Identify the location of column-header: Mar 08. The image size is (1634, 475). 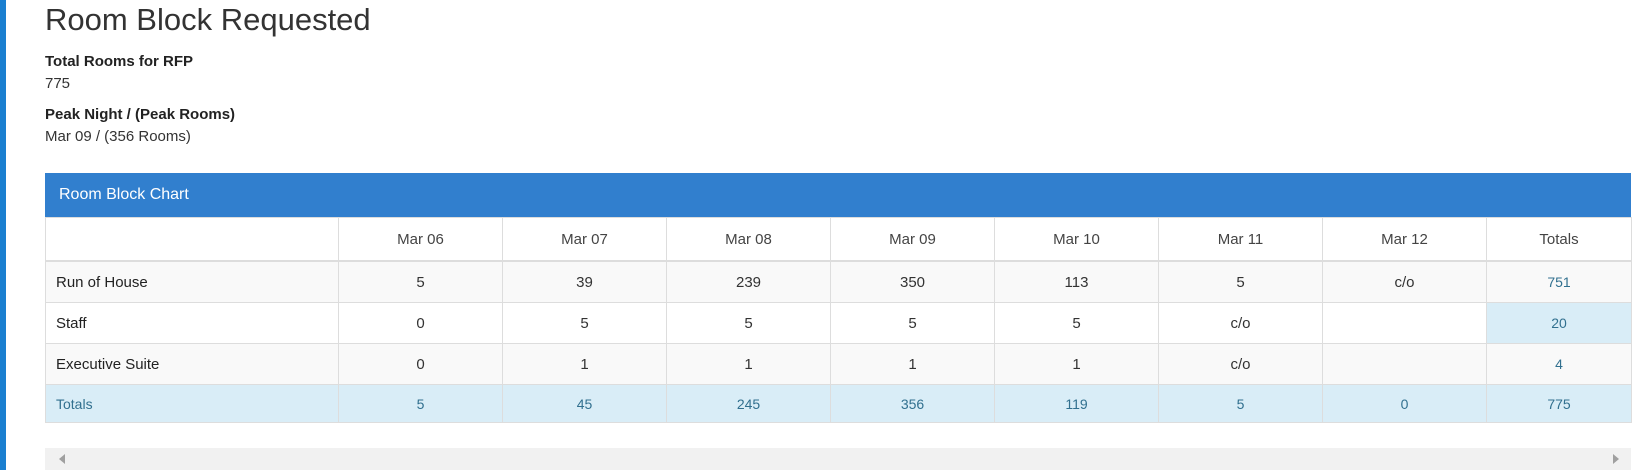
(748, 239).